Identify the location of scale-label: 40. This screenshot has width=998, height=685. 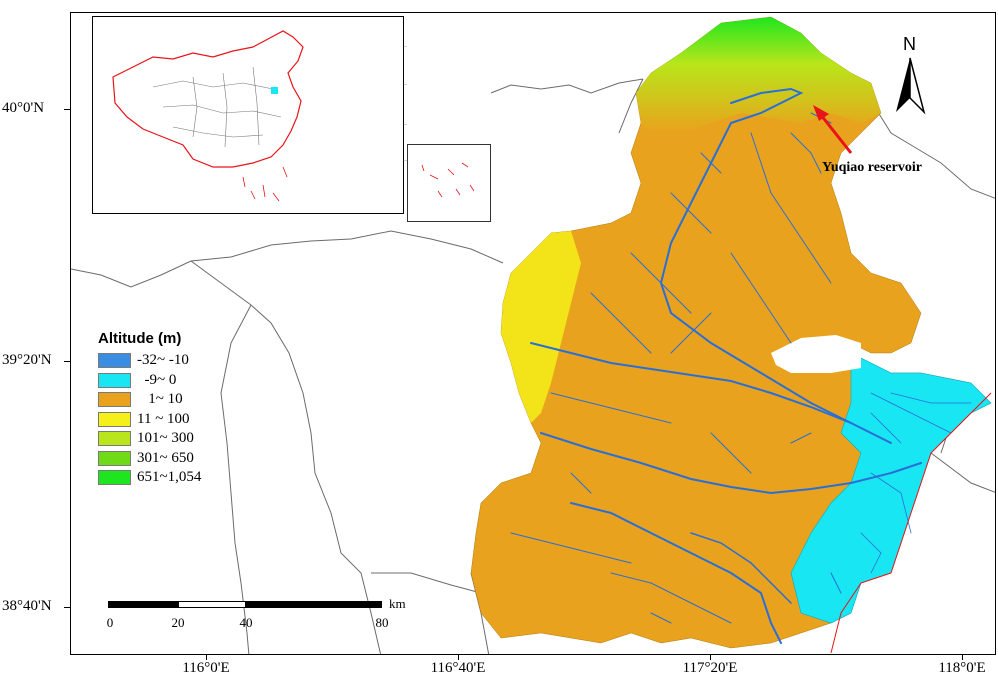
(246, 622).